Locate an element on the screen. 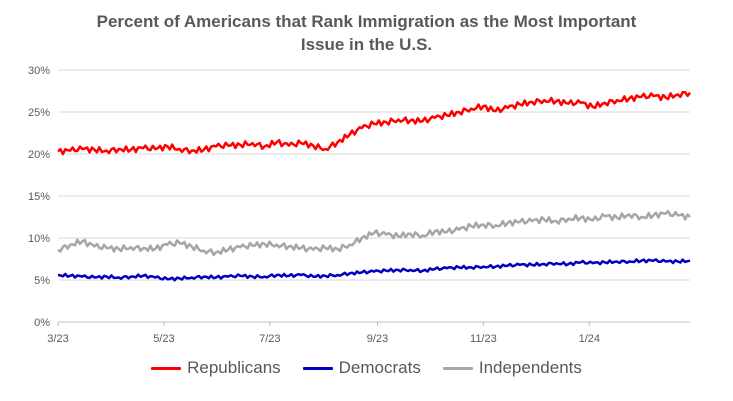 Image resolution: width=733 pixels, height=401 pixels. legend-label-independents: Independents is located at coordinates (530, 367).